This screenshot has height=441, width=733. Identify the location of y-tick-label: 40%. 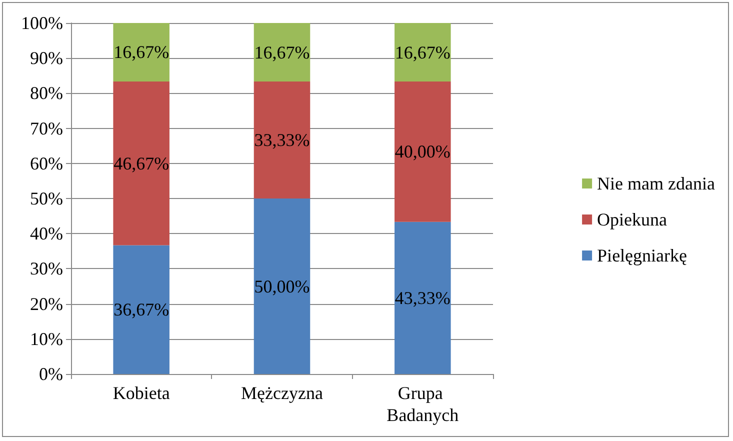
(46, 234).